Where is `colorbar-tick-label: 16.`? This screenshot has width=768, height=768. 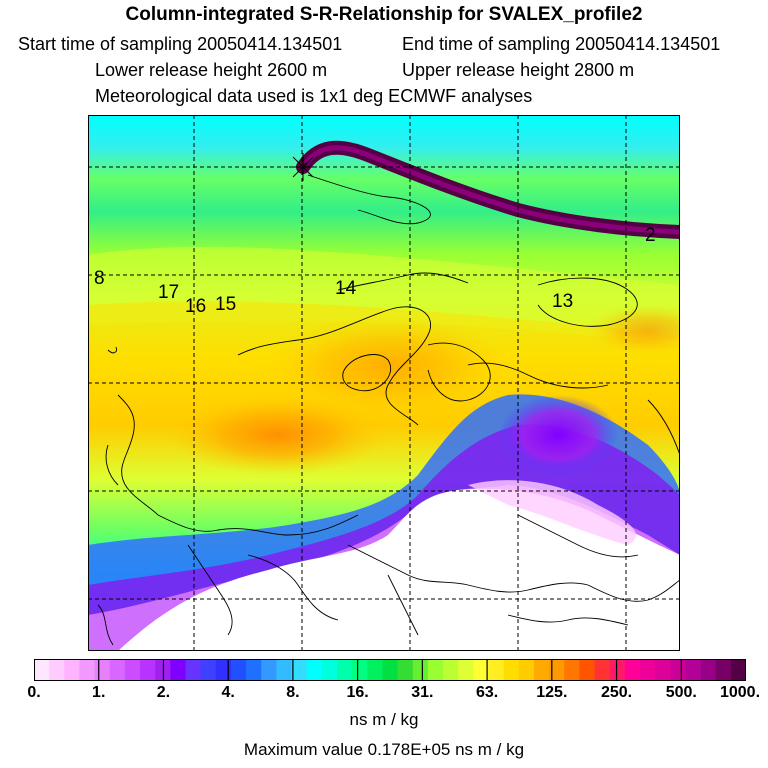
colorbar-tick-label: 16. is located at coordinates (357, 692).